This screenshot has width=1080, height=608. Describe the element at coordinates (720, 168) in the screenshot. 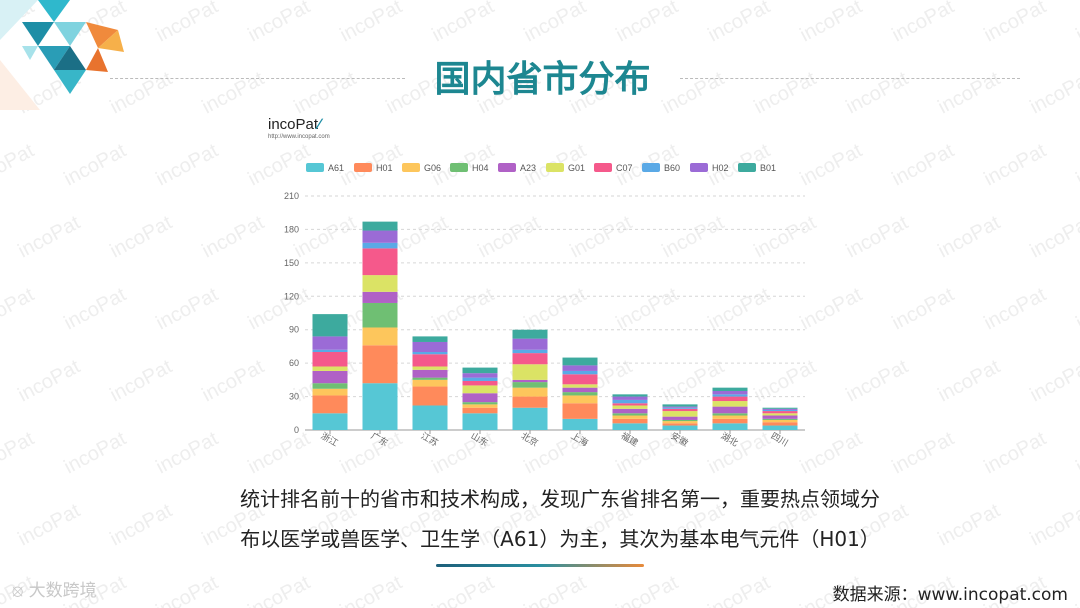

I see `legend-label: H02` at that location.